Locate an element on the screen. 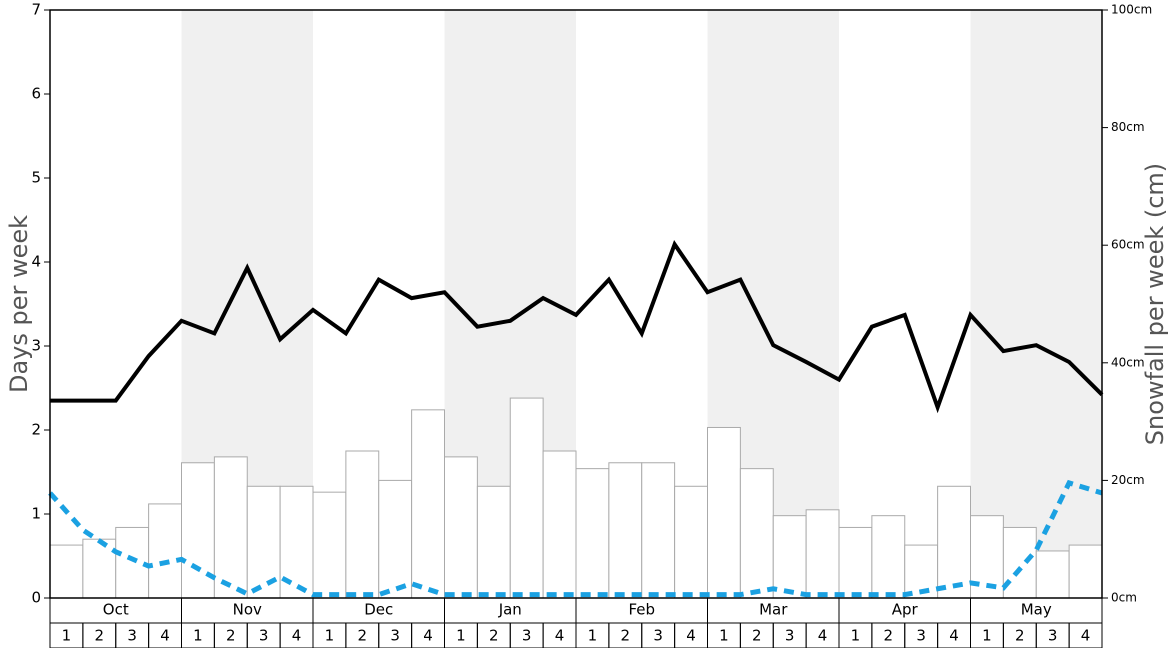 The width and height of the screenshot is (1168, 648). month-label: Dec is located at coordinates (378, 610).